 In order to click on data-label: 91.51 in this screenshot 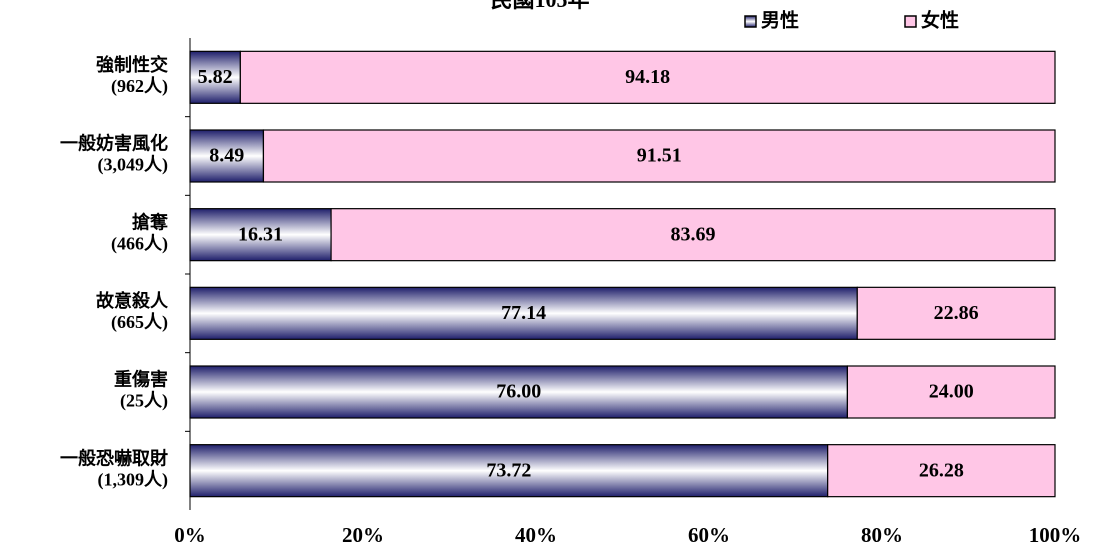, I will do `click(659, 156)`.